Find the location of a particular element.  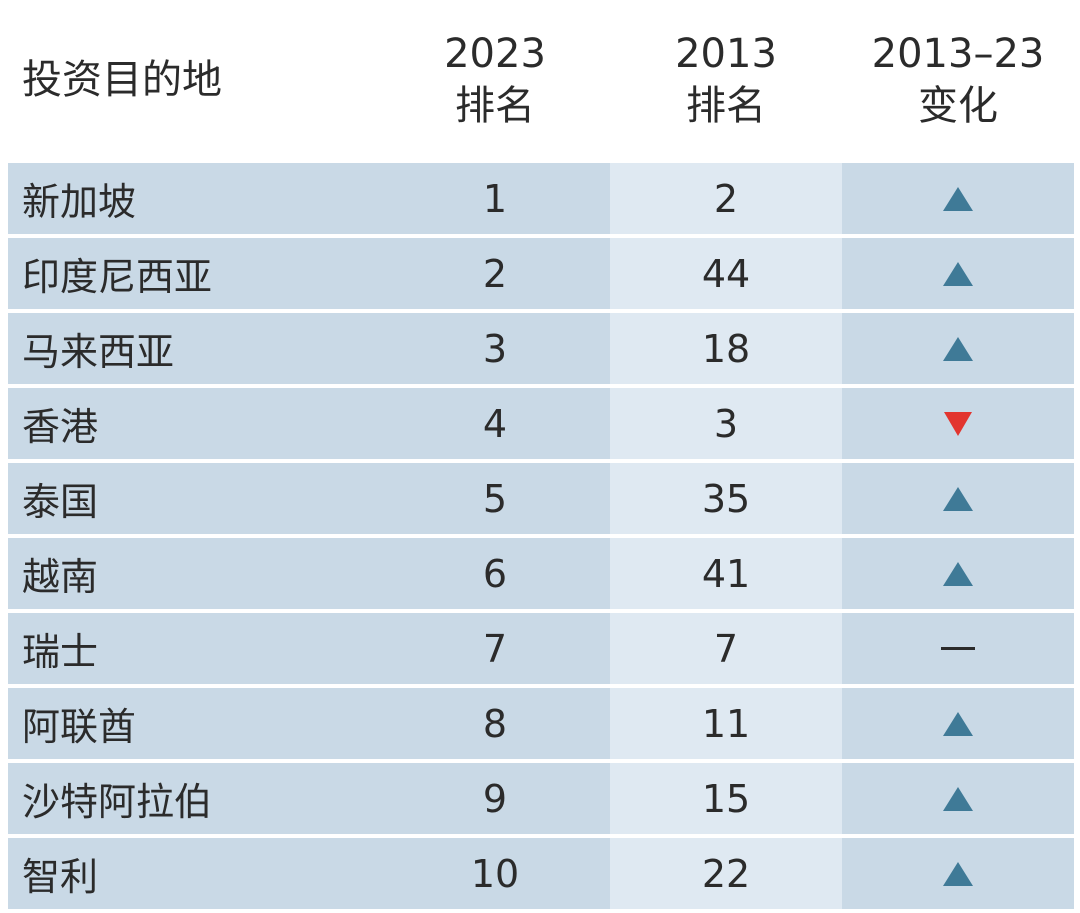

destination-cell: 阿联酋 is located at coordinates (194, 723).